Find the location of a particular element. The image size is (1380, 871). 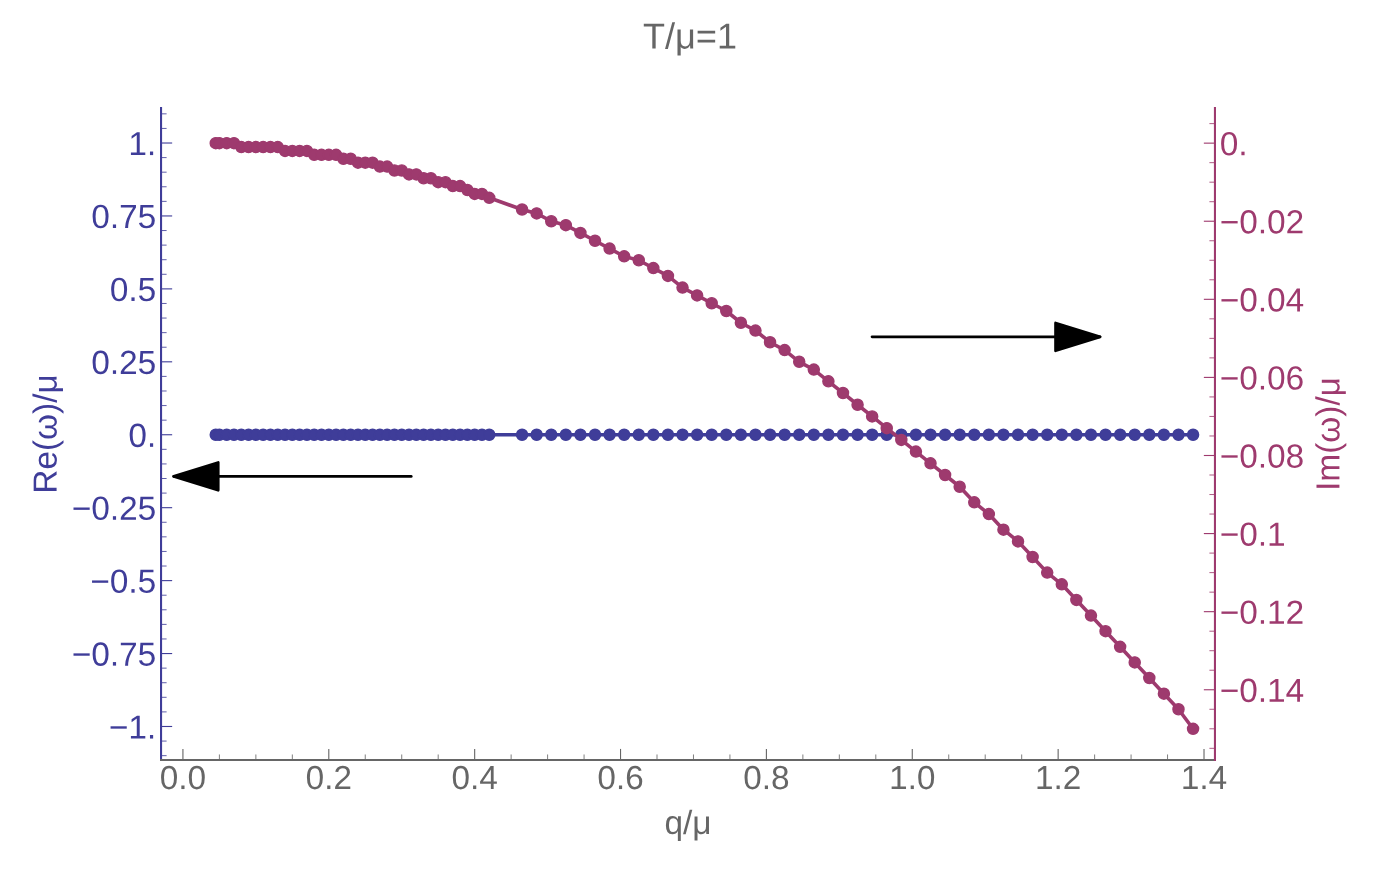

y-tick-label: 0.25 is located at coordinates (123, 362).